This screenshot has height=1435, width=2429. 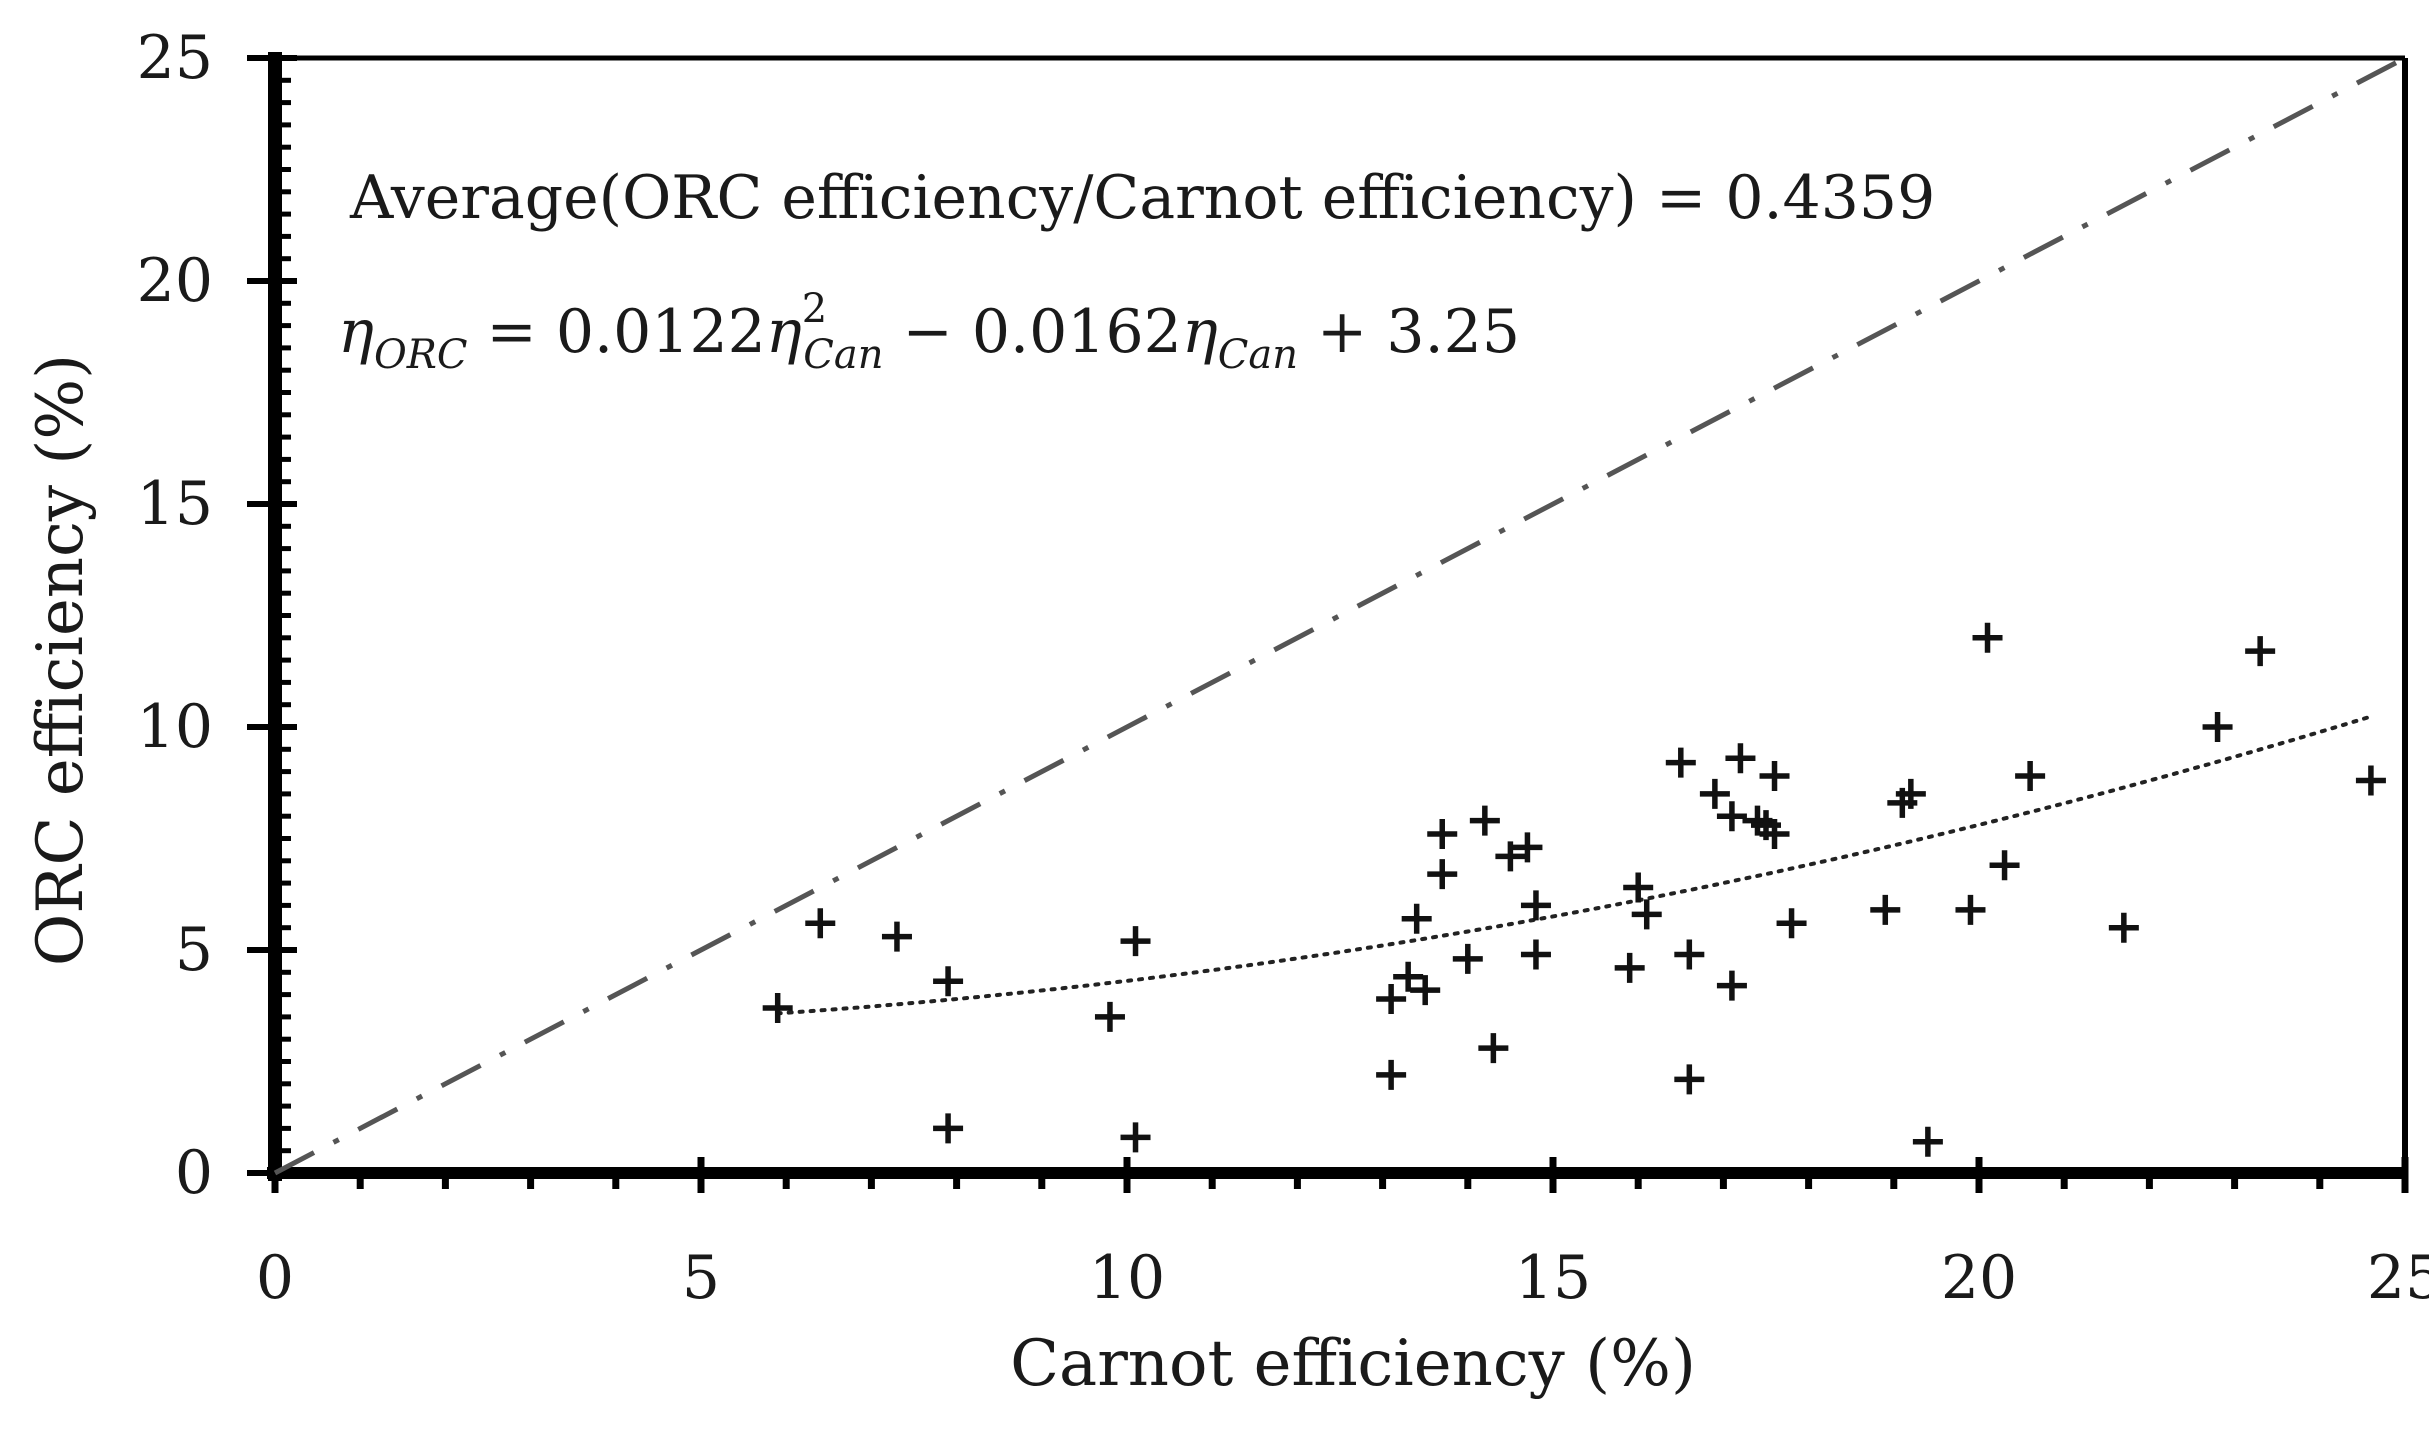 What do you see at coordinates (616, 332) in the screenshot?
I see `equation-coefficient-1: = 0.0122` at bounding box center [616, 332].